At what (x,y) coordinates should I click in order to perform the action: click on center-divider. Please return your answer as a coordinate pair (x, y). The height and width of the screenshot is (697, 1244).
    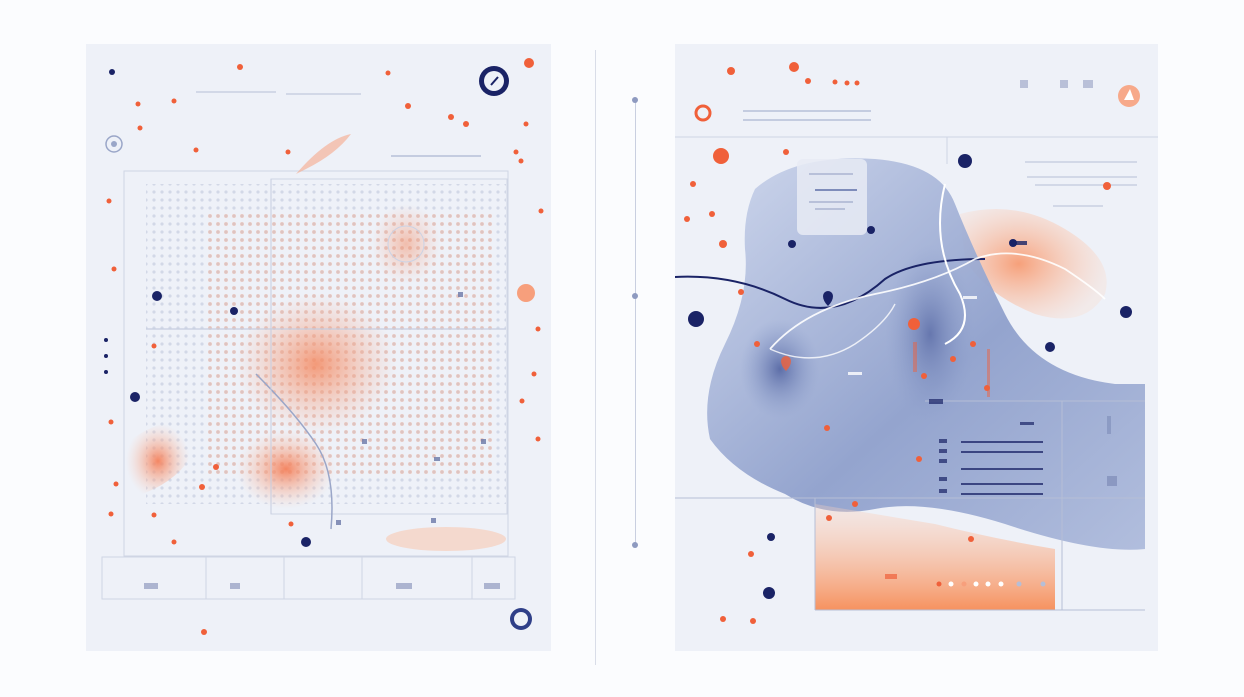
    Looking at the image, I should click on (595, 357).